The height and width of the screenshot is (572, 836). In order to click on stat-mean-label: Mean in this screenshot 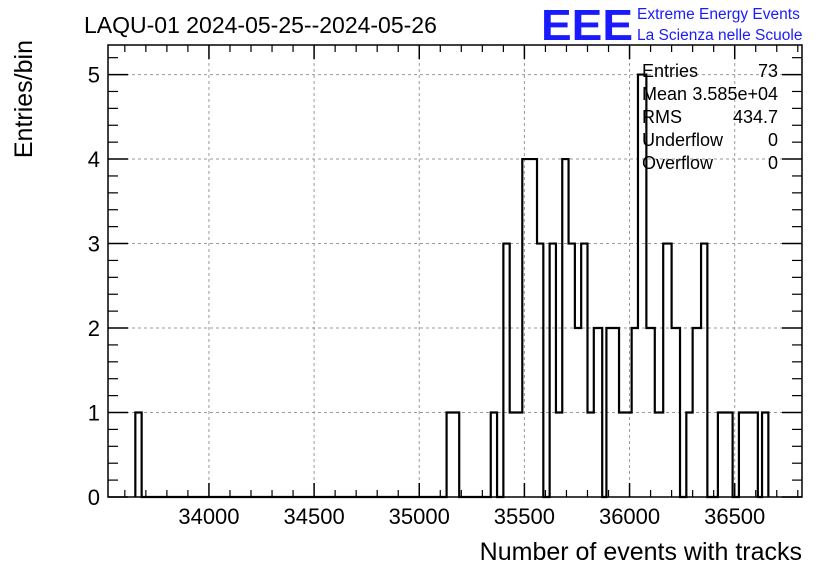, I will do `click(664, 94)`.